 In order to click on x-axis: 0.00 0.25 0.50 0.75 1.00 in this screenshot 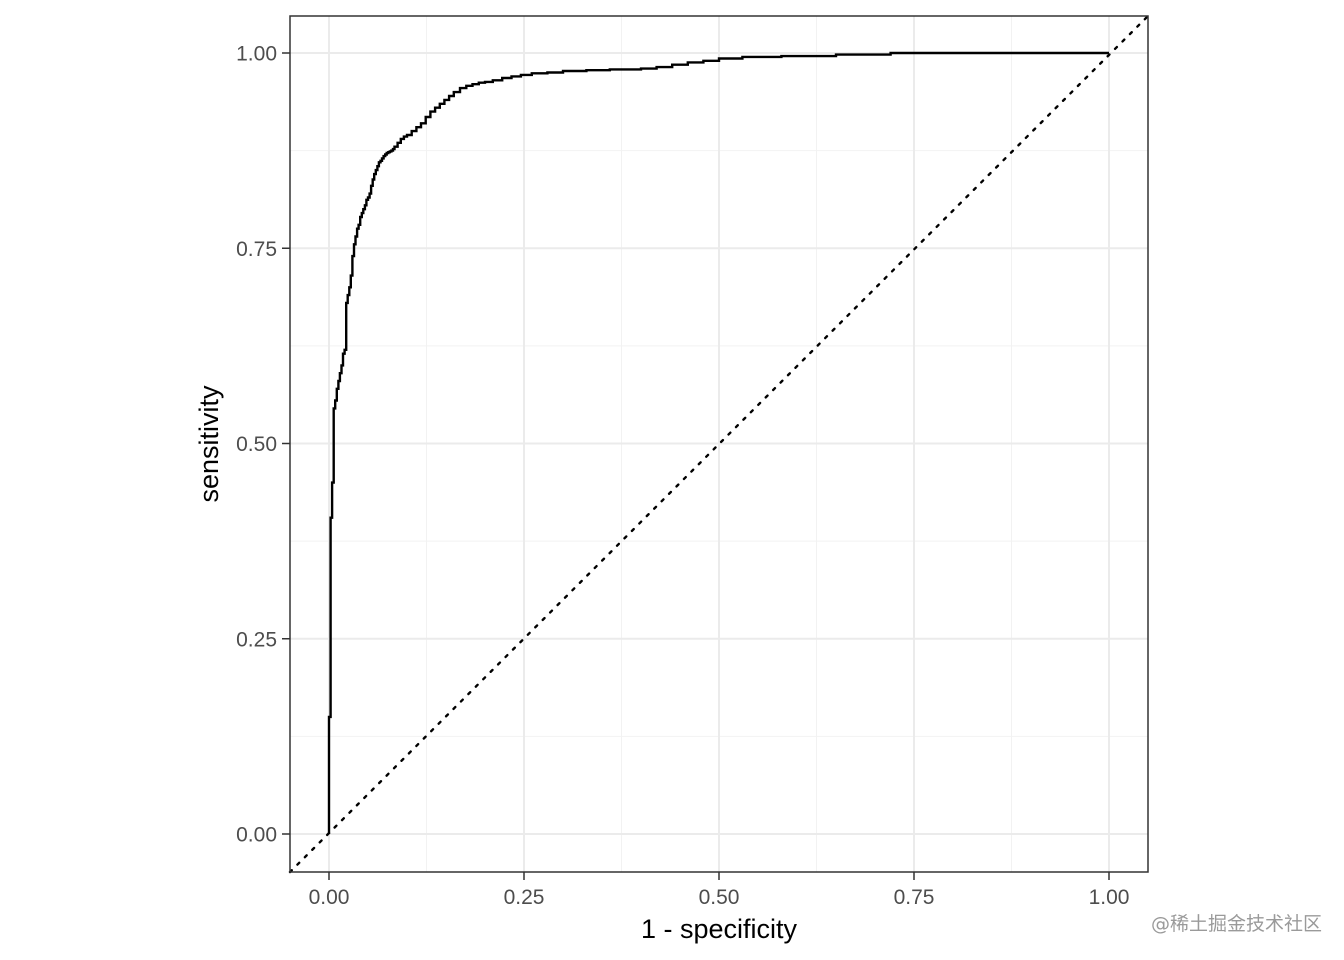, I will do `click(719, 890)`.